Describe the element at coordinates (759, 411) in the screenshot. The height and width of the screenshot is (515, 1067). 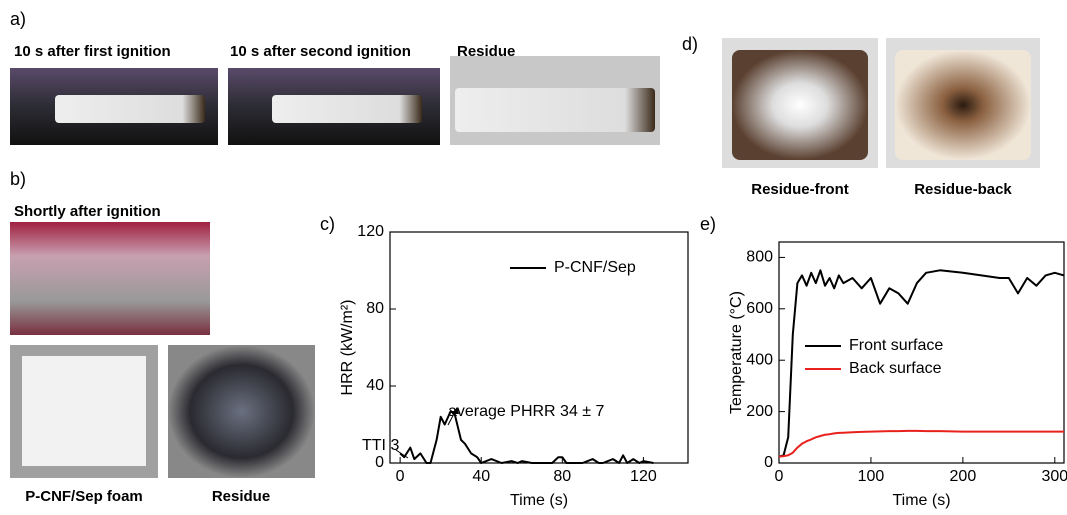
I see `y-tick-label: 200` at that location.